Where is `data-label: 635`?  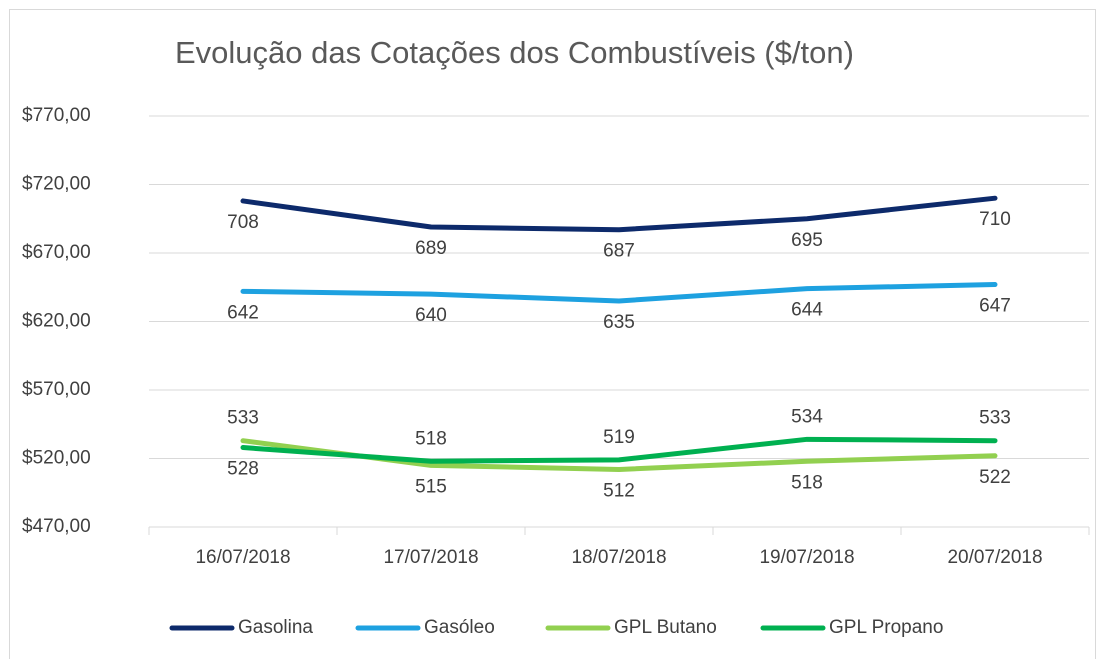
data-label: 635 is located at coordinates (619, 322).